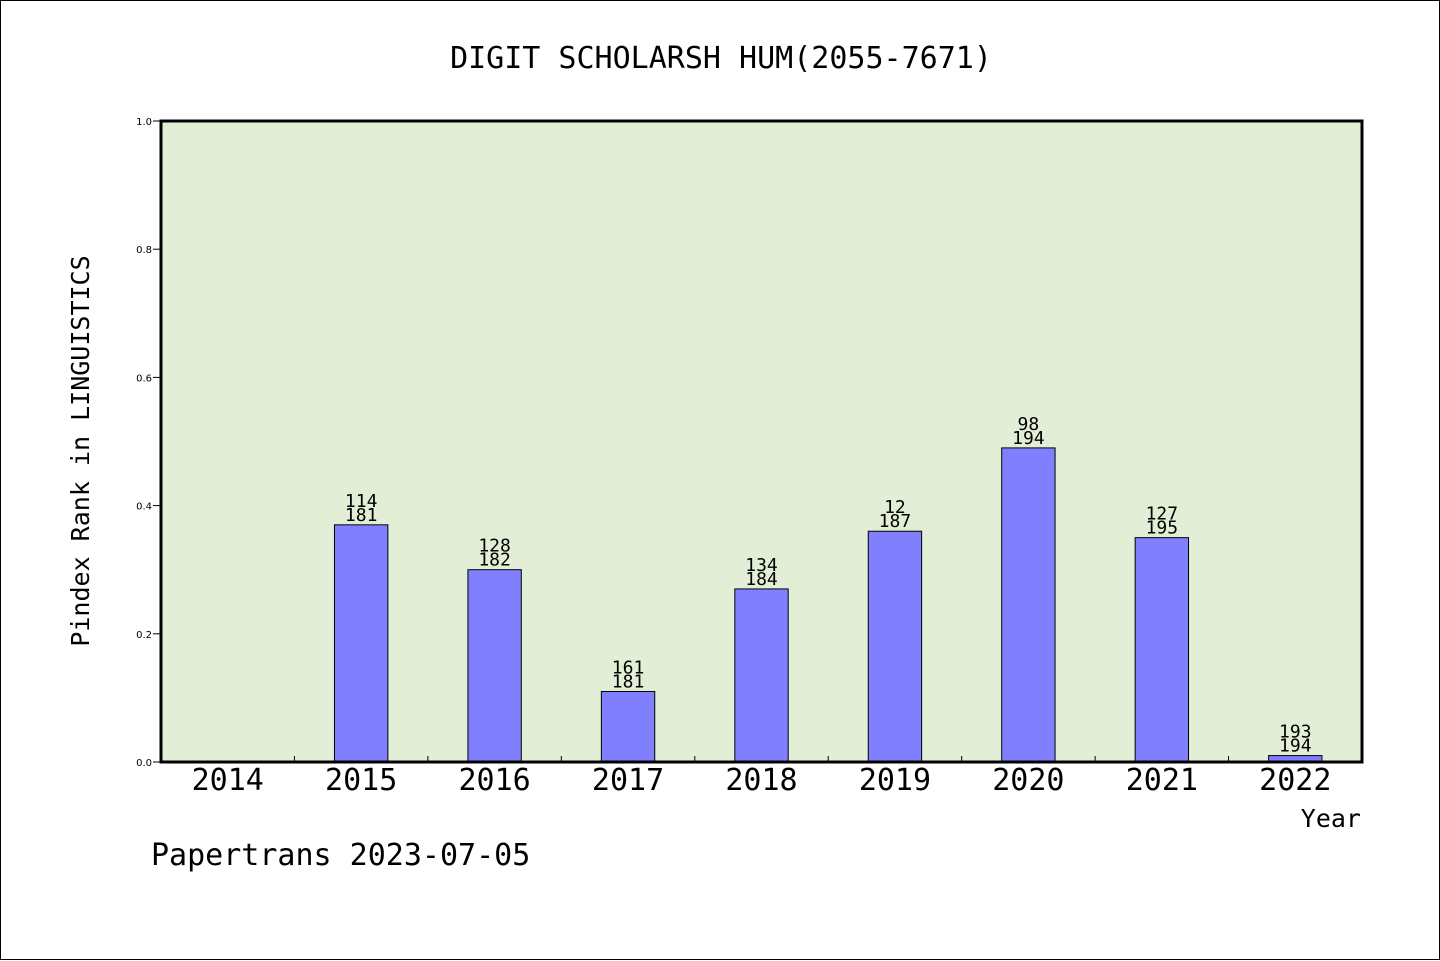  Describe the element at coordinates (361, 780) in the screenshot. I see `x-tick-label: 2015` at that location.